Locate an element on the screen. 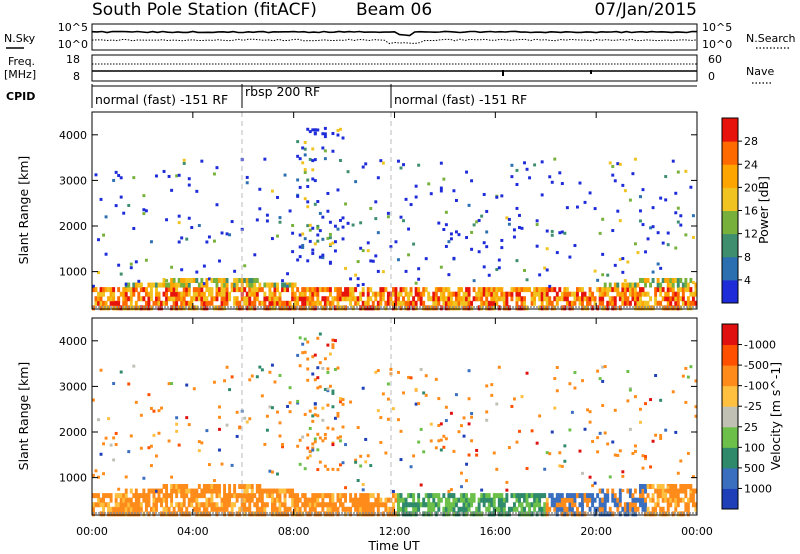 This screenshot has height=554, width=800. nsky-trace is located at coordinates (394, 33).